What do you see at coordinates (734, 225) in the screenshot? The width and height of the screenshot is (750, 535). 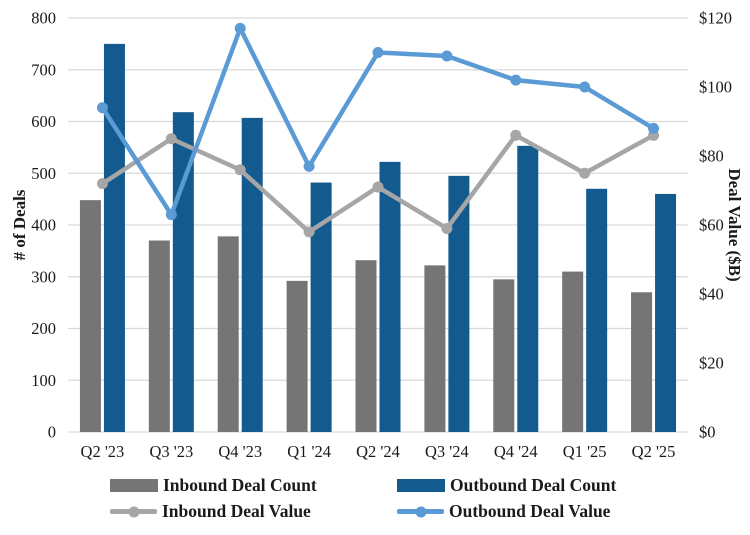 I see `y-axis-right-title: Deal Value ($B)` at bounding box center [734, 225].